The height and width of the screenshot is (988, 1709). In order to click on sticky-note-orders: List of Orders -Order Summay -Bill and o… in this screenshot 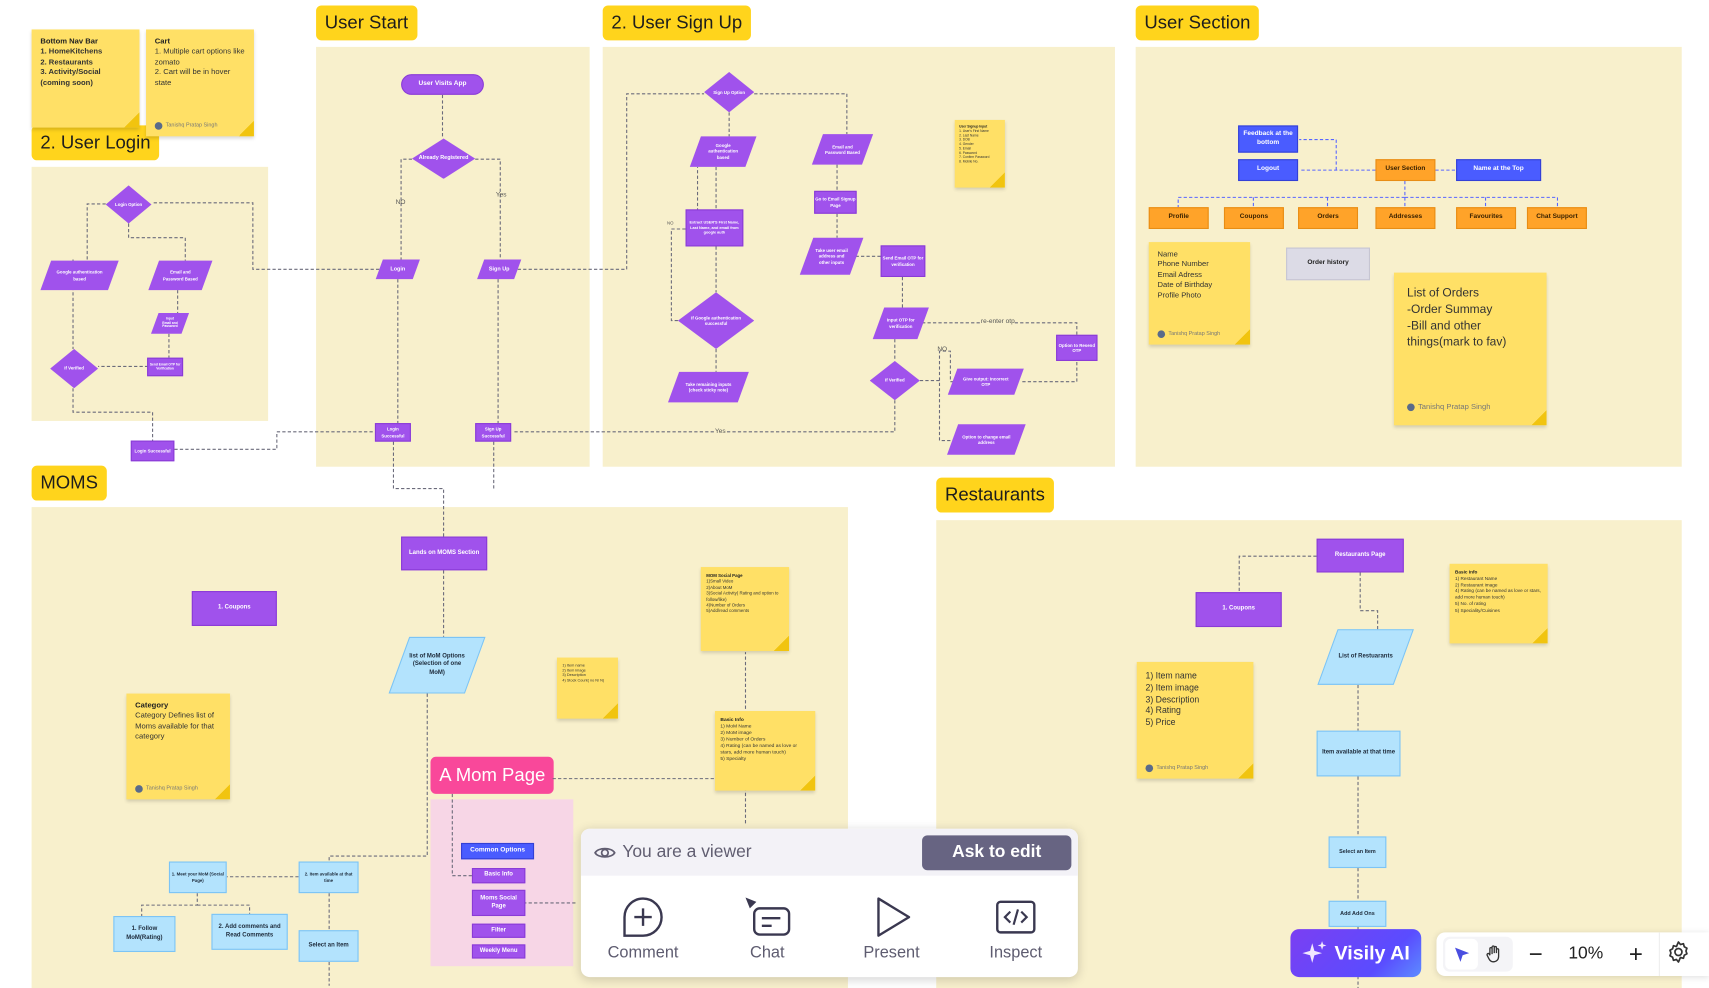, I will do `click(1470, 349)`.